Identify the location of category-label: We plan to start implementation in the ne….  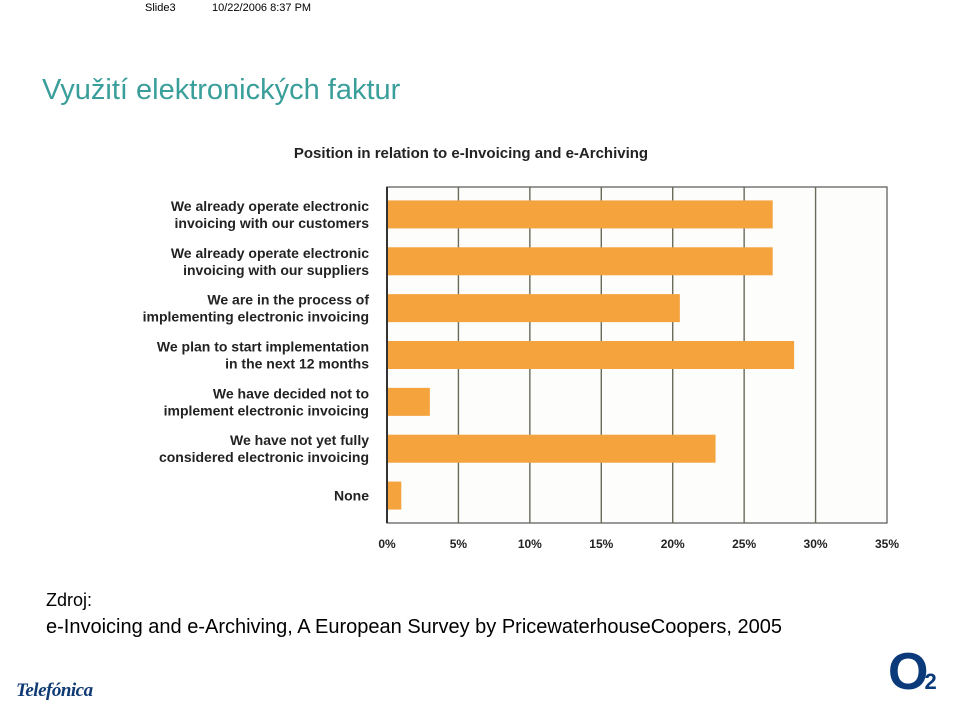
(263, 355).